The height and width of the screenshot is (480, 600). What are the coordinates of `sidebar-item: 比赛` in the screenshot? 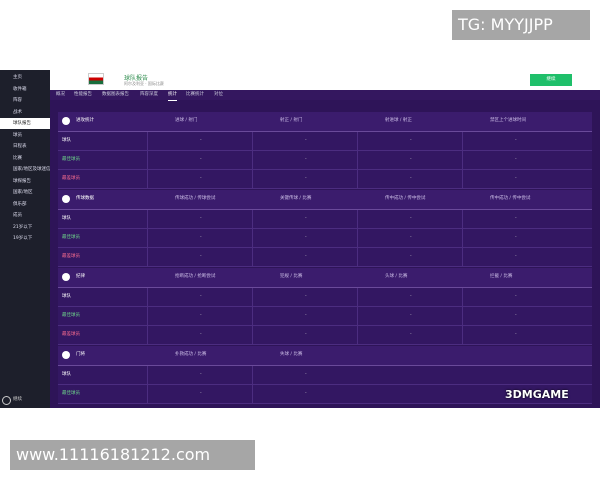 It's located at (17, 158).